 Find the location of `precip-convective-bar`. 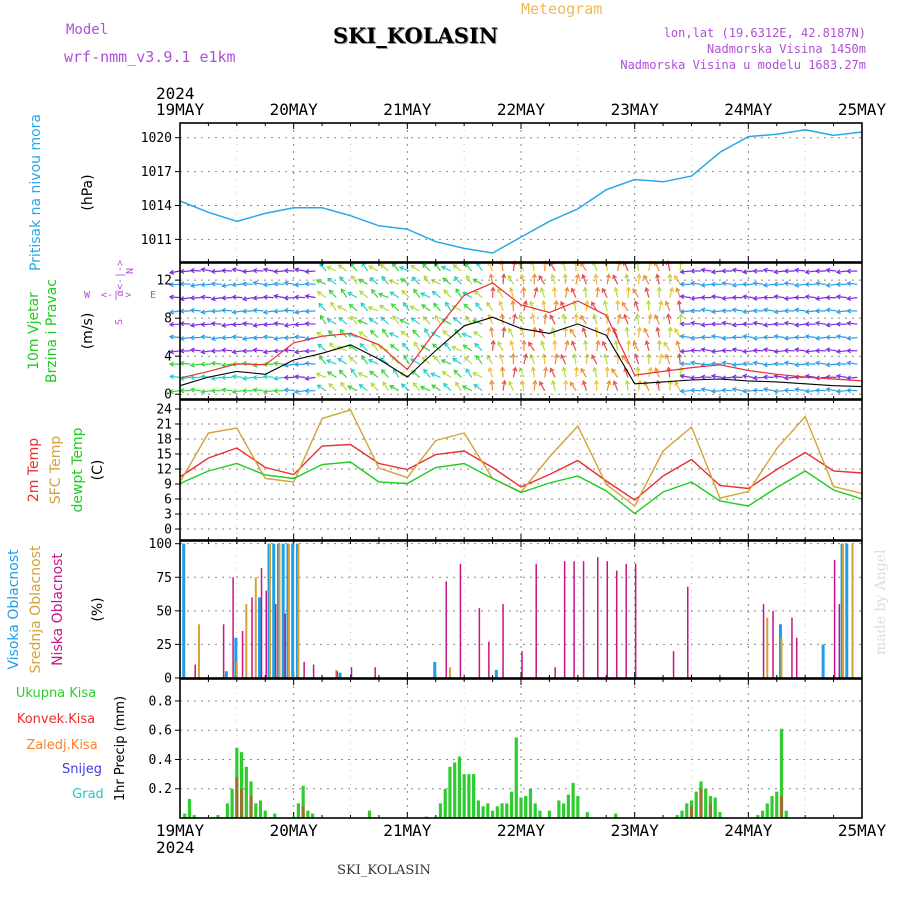

precip-convective-bar is located at coordinates (691, 812).